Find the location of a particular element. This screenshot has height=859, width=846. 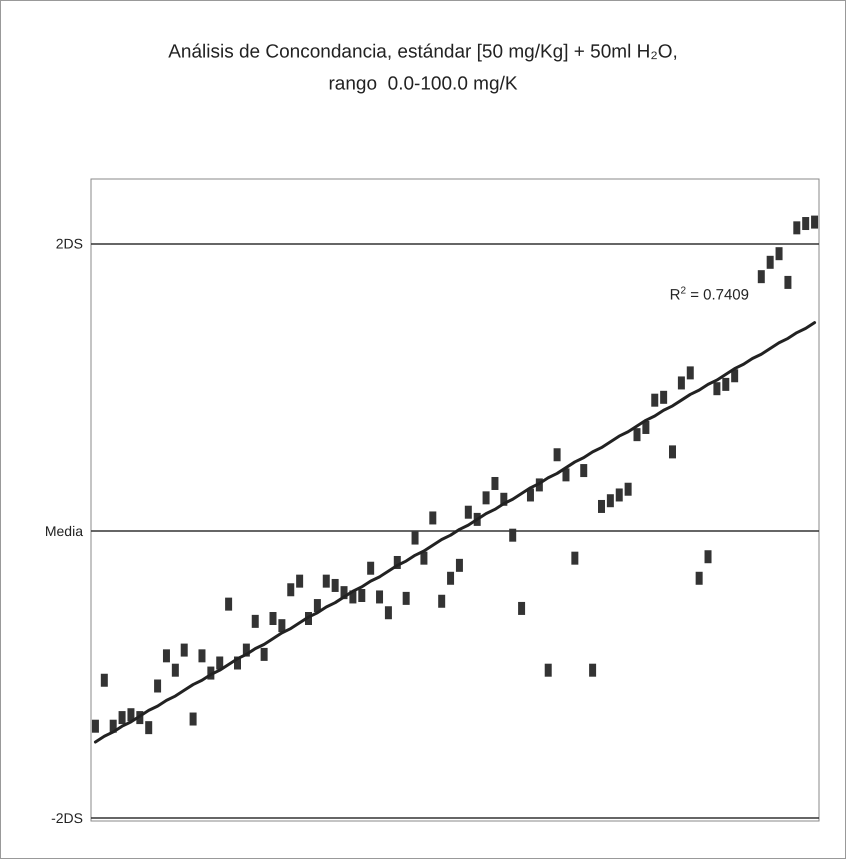

y-tick-label: 2DS is located at coordinates (69, 244).